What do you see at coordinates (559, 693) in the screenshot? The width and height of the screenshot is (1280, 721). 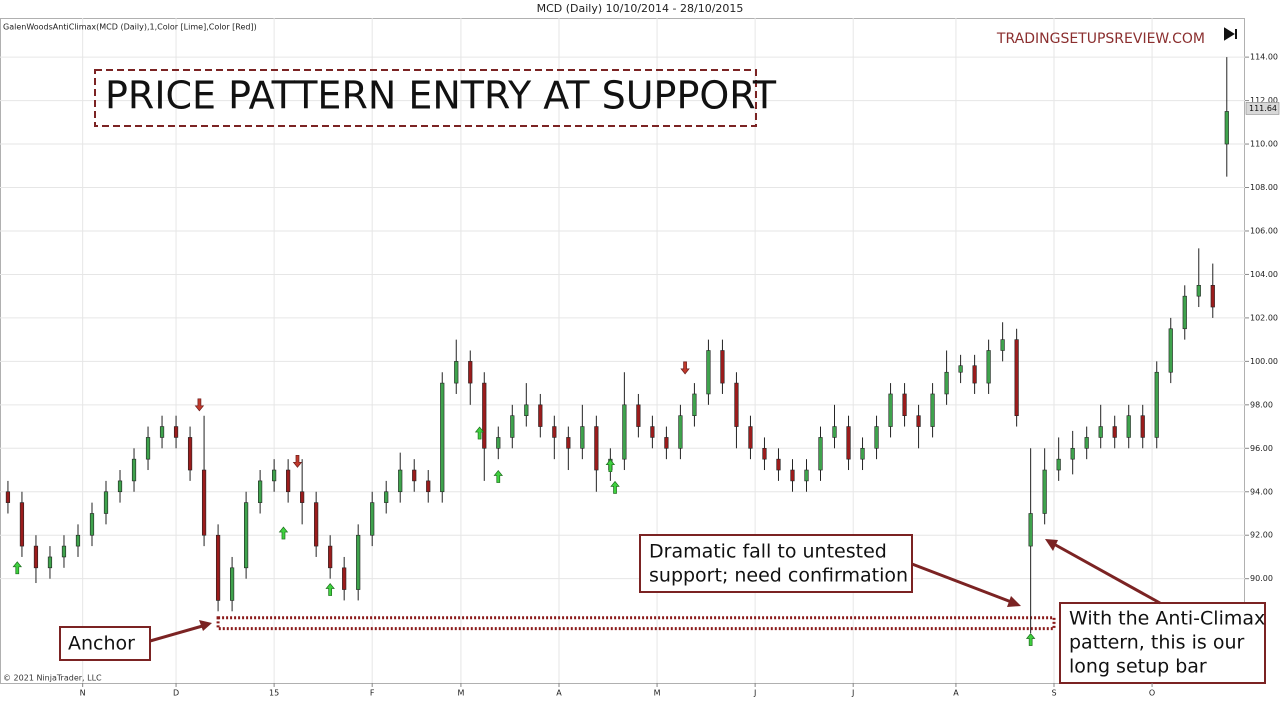 I see `x-tick-label: A` at bounding box center [559, 693].